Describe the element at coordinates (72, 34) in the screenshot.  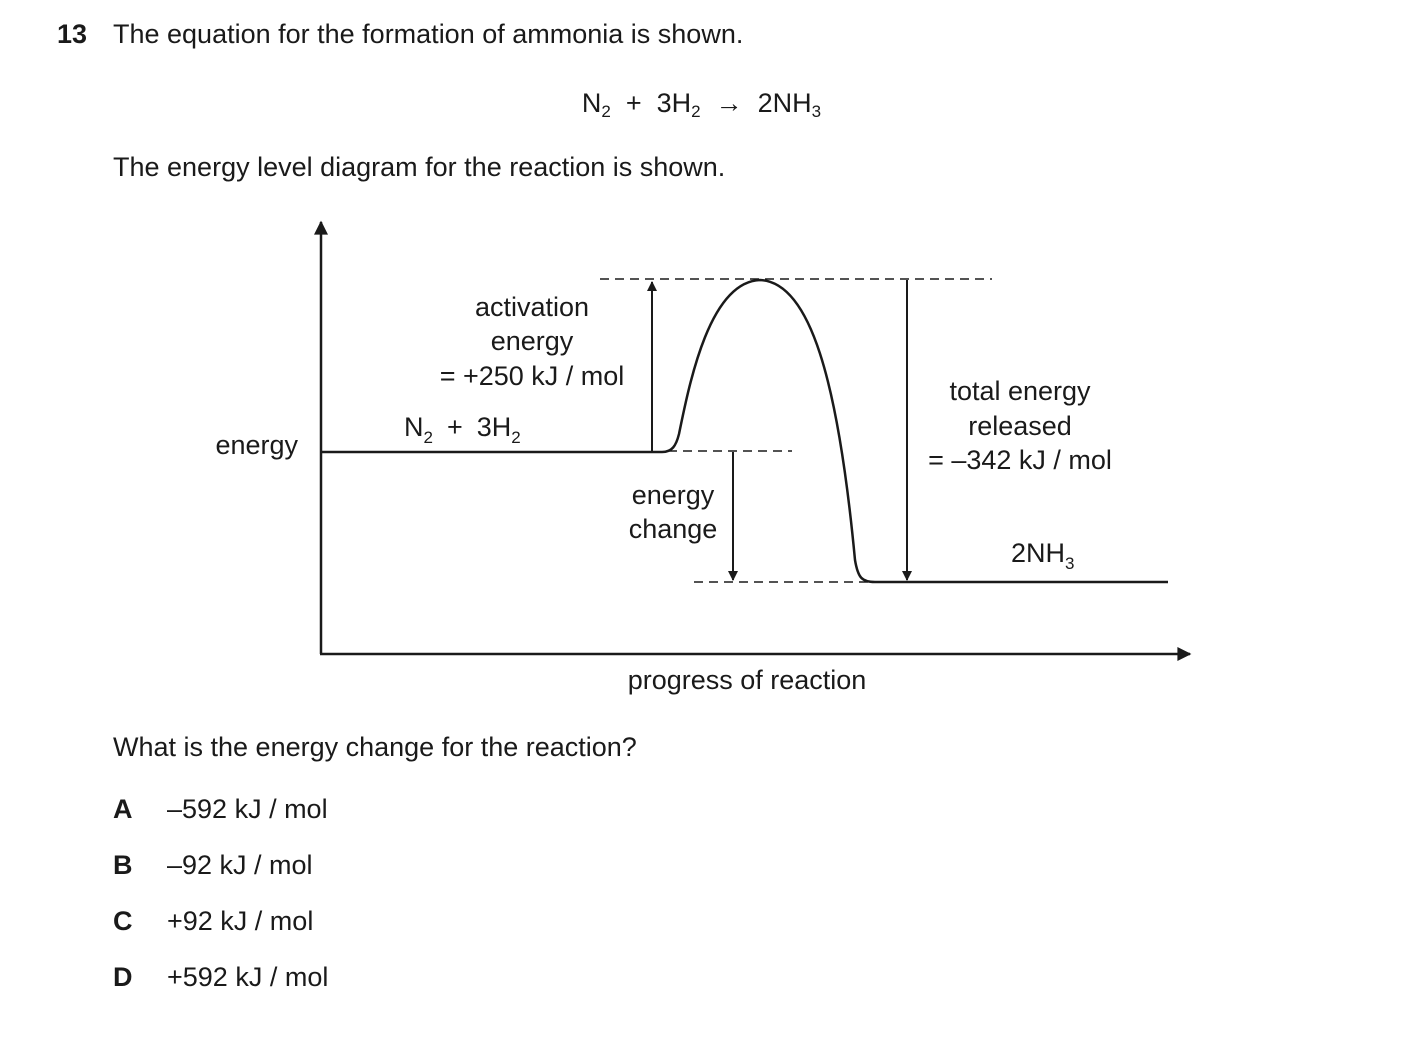
I see `question-number: 13` at that location.